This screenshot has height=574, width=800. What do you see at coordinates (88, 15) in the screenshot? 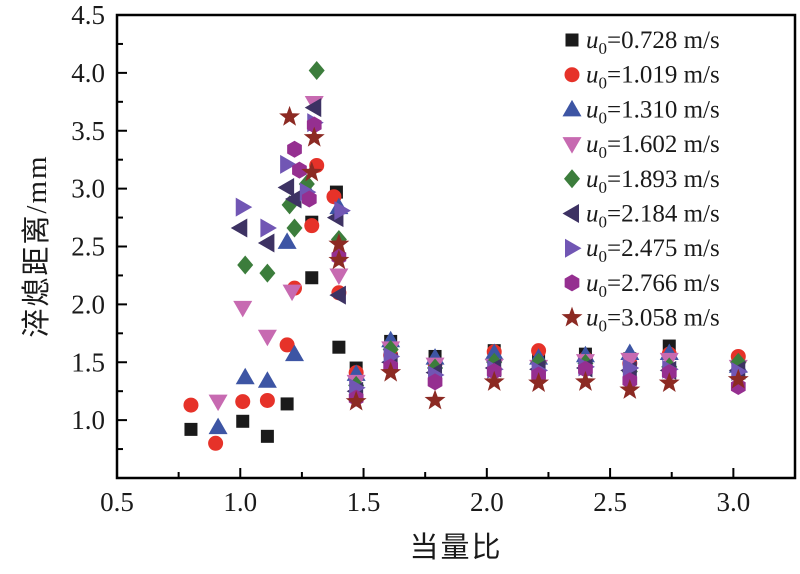
I see `y-tick-label: 4.5` at bounding box center [88, 15].